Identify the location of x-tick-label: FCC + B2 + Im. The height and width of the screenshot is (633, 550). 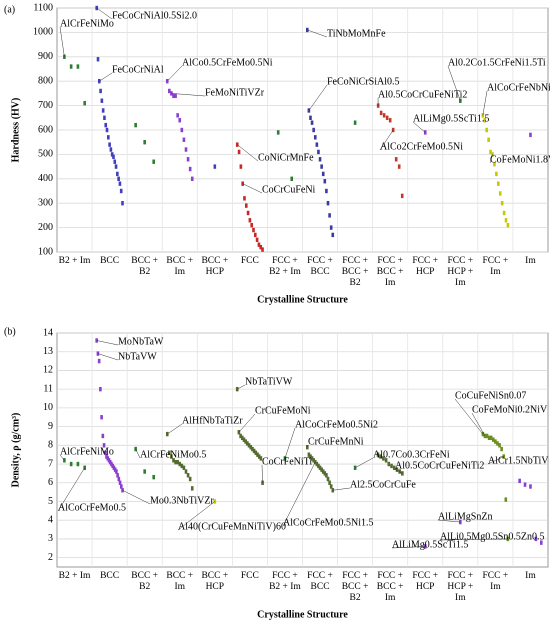
(285, 581).